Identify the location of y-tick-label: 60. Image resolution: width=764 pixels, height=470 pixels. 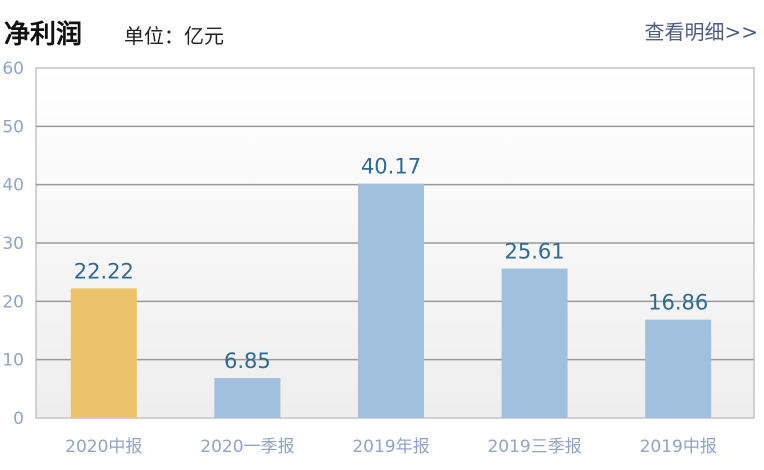
(13, 69).